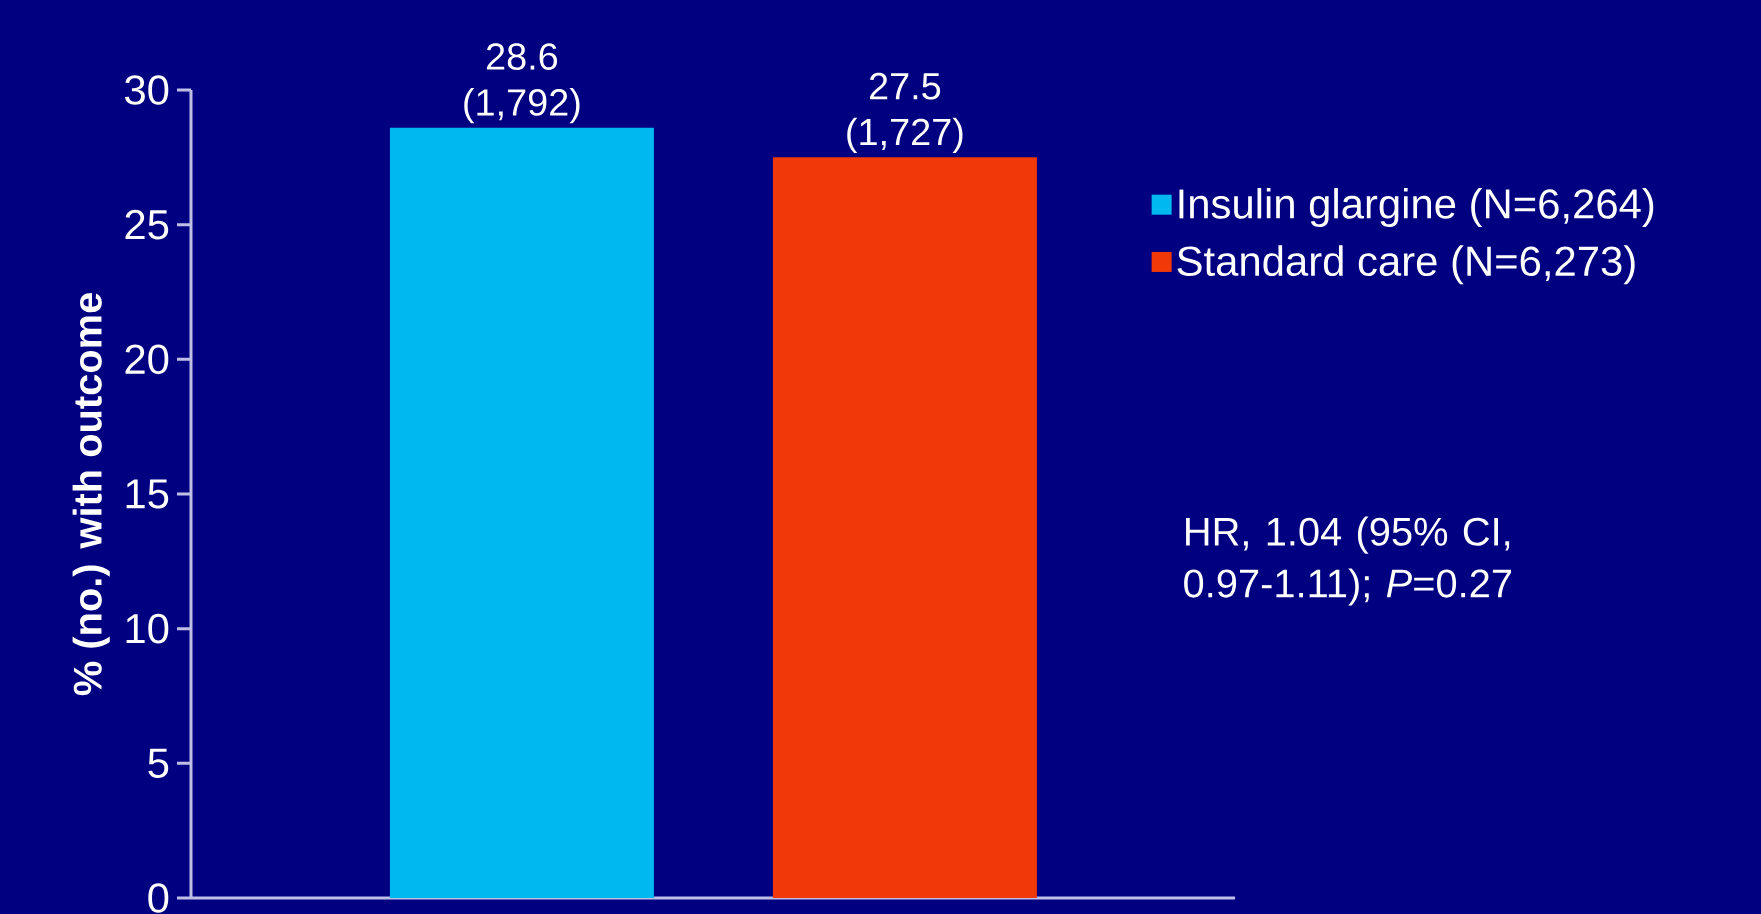 This screenshot has height=914, width=1761. I want to click on annotation: HR, 1.04 (95% CI, 0.97-1.11); P=0.27, so click(1348, 561).